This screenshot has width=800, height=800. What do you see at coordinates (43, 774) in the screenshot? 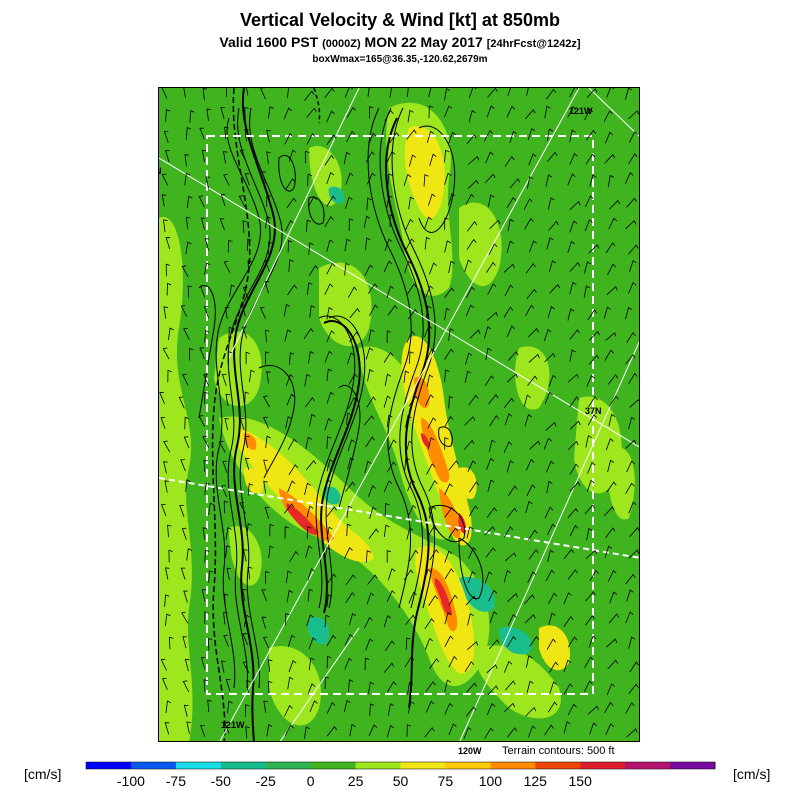
I see `colorbar-unit-left: [cm/s]` at bounding box center [43, 774].